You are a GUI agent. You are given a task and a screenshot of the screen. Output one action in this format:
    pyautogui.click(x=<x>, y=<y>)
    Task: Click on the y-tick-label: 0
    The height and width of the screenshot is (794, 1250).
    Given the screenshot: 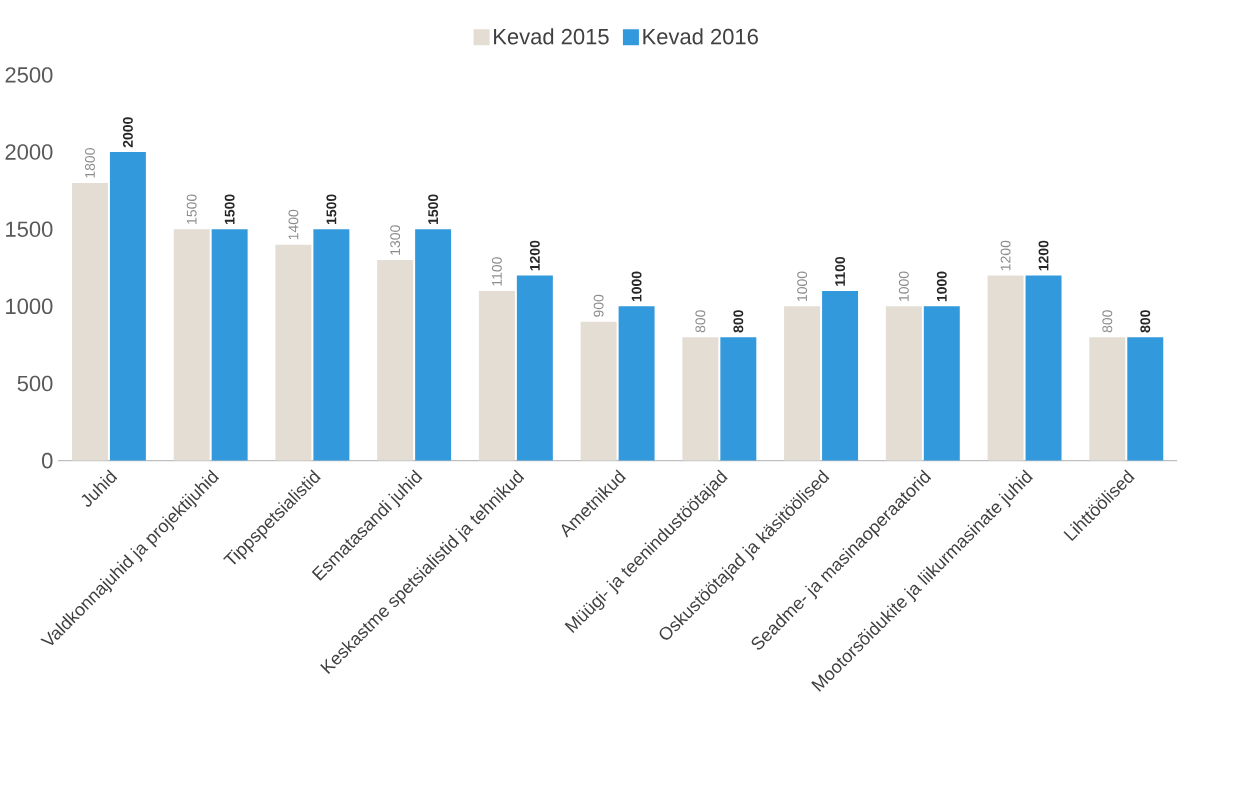 What is the action you would take?
    pyautogui.click(x=47, y=460)
    